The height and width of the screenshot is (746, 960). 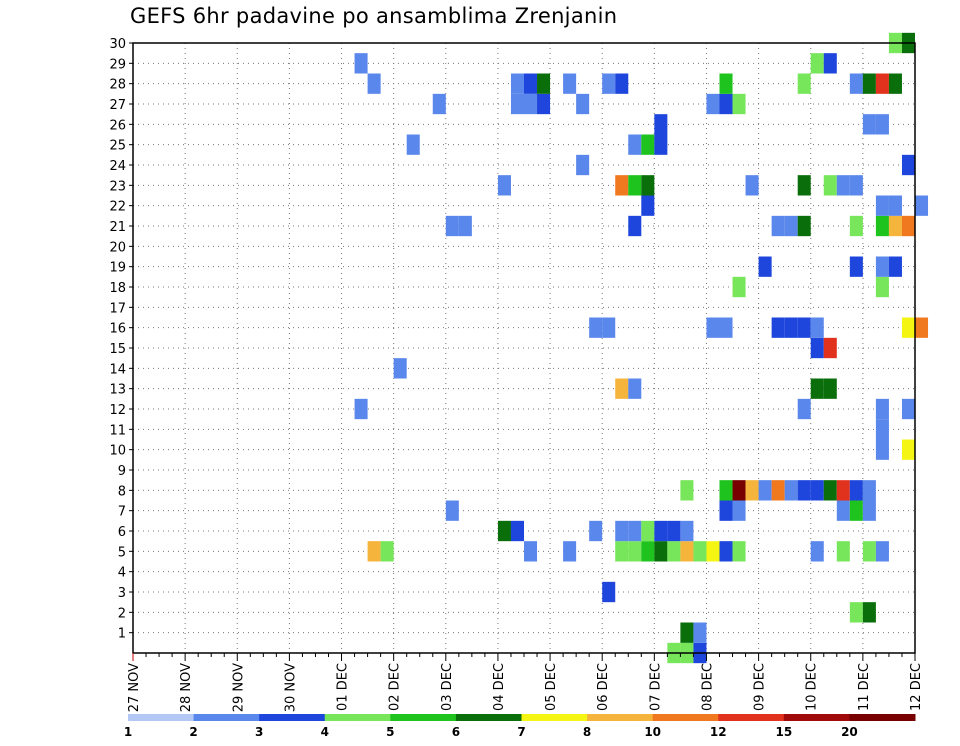 What do you see at coordinates (916, 687) in the screenshot?
I see `x-tick-label: 12 DEC` at bounding box center [916, 687].